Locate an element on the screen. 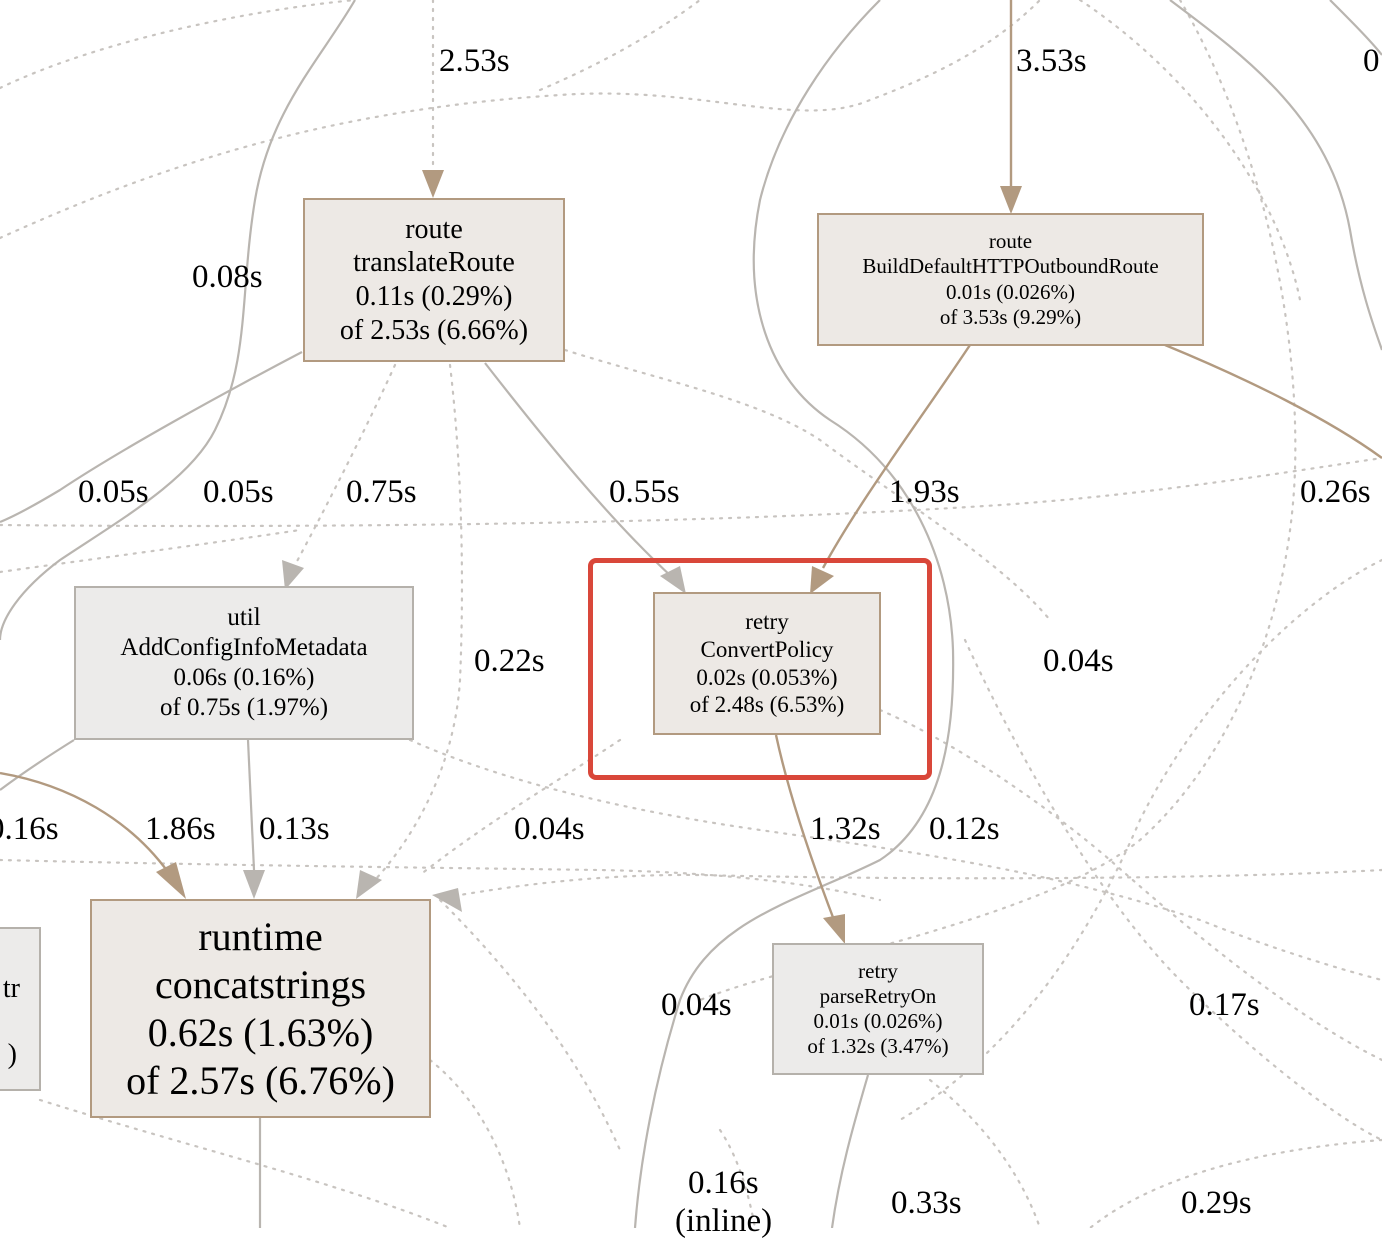  edge-label: 0.17s is located at coordinates (1224, 1005).